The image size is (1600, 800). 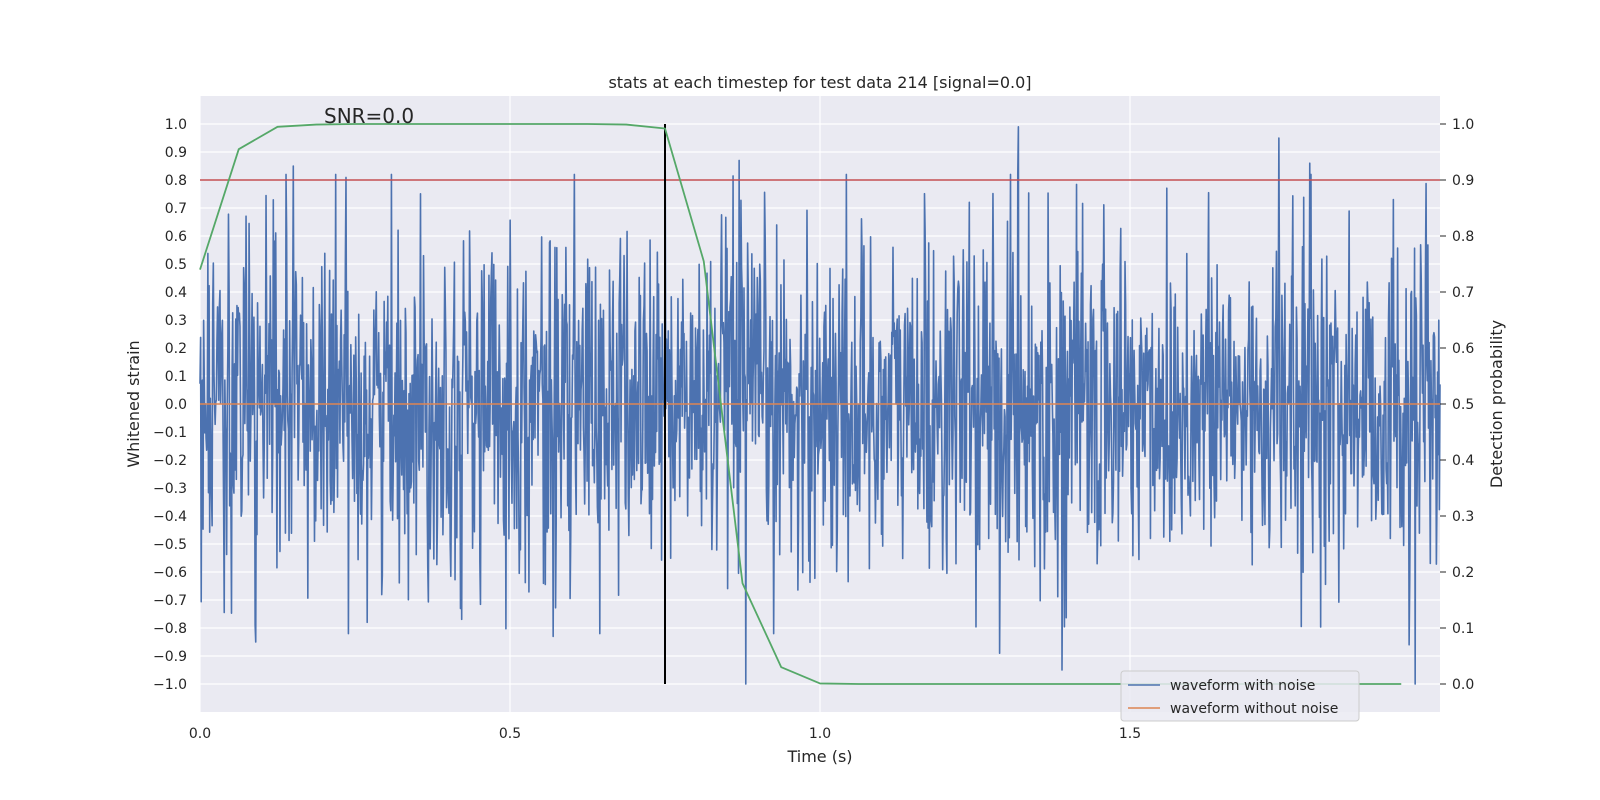 I want to click on y-tick-label: −0.5, so click(x=170, y=545).